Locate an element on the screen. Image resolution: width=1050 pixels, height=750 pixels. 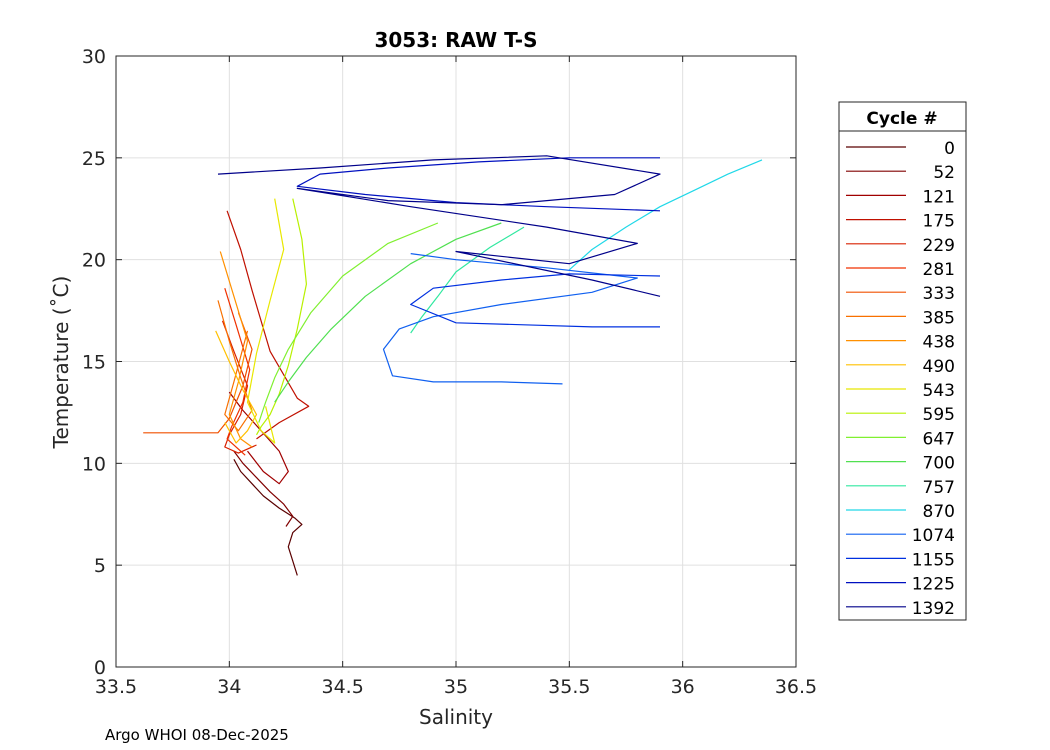
x-tick-label: 34 is located at coordinates (229, 687).